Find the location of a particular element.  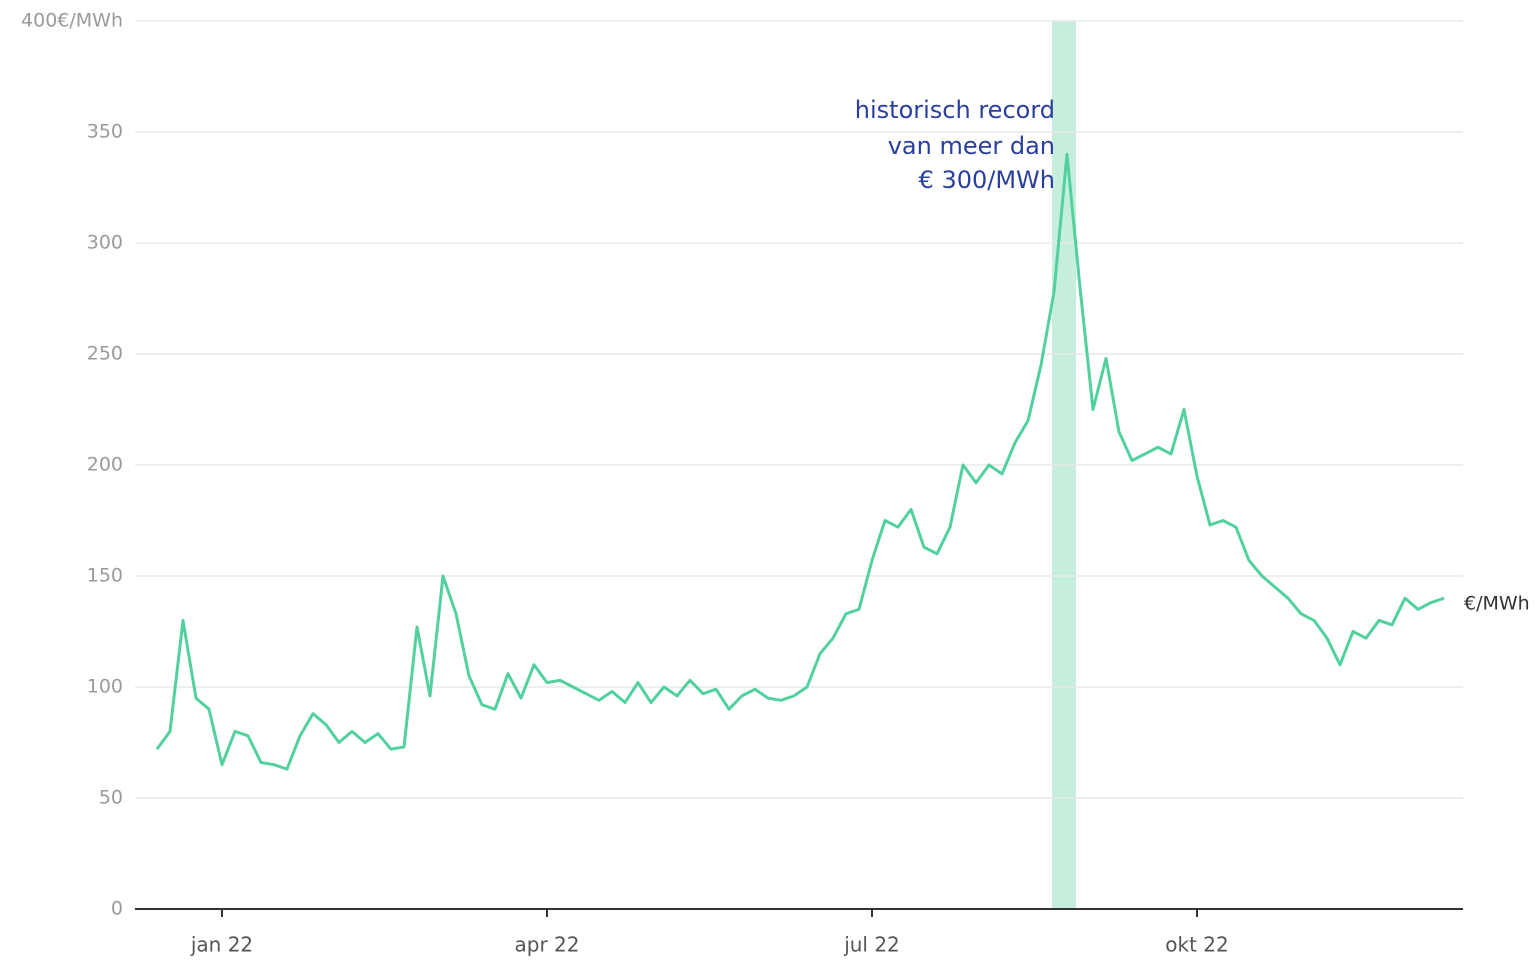

x-tick-label: okt 22 is located at coordinates (1196, 945).